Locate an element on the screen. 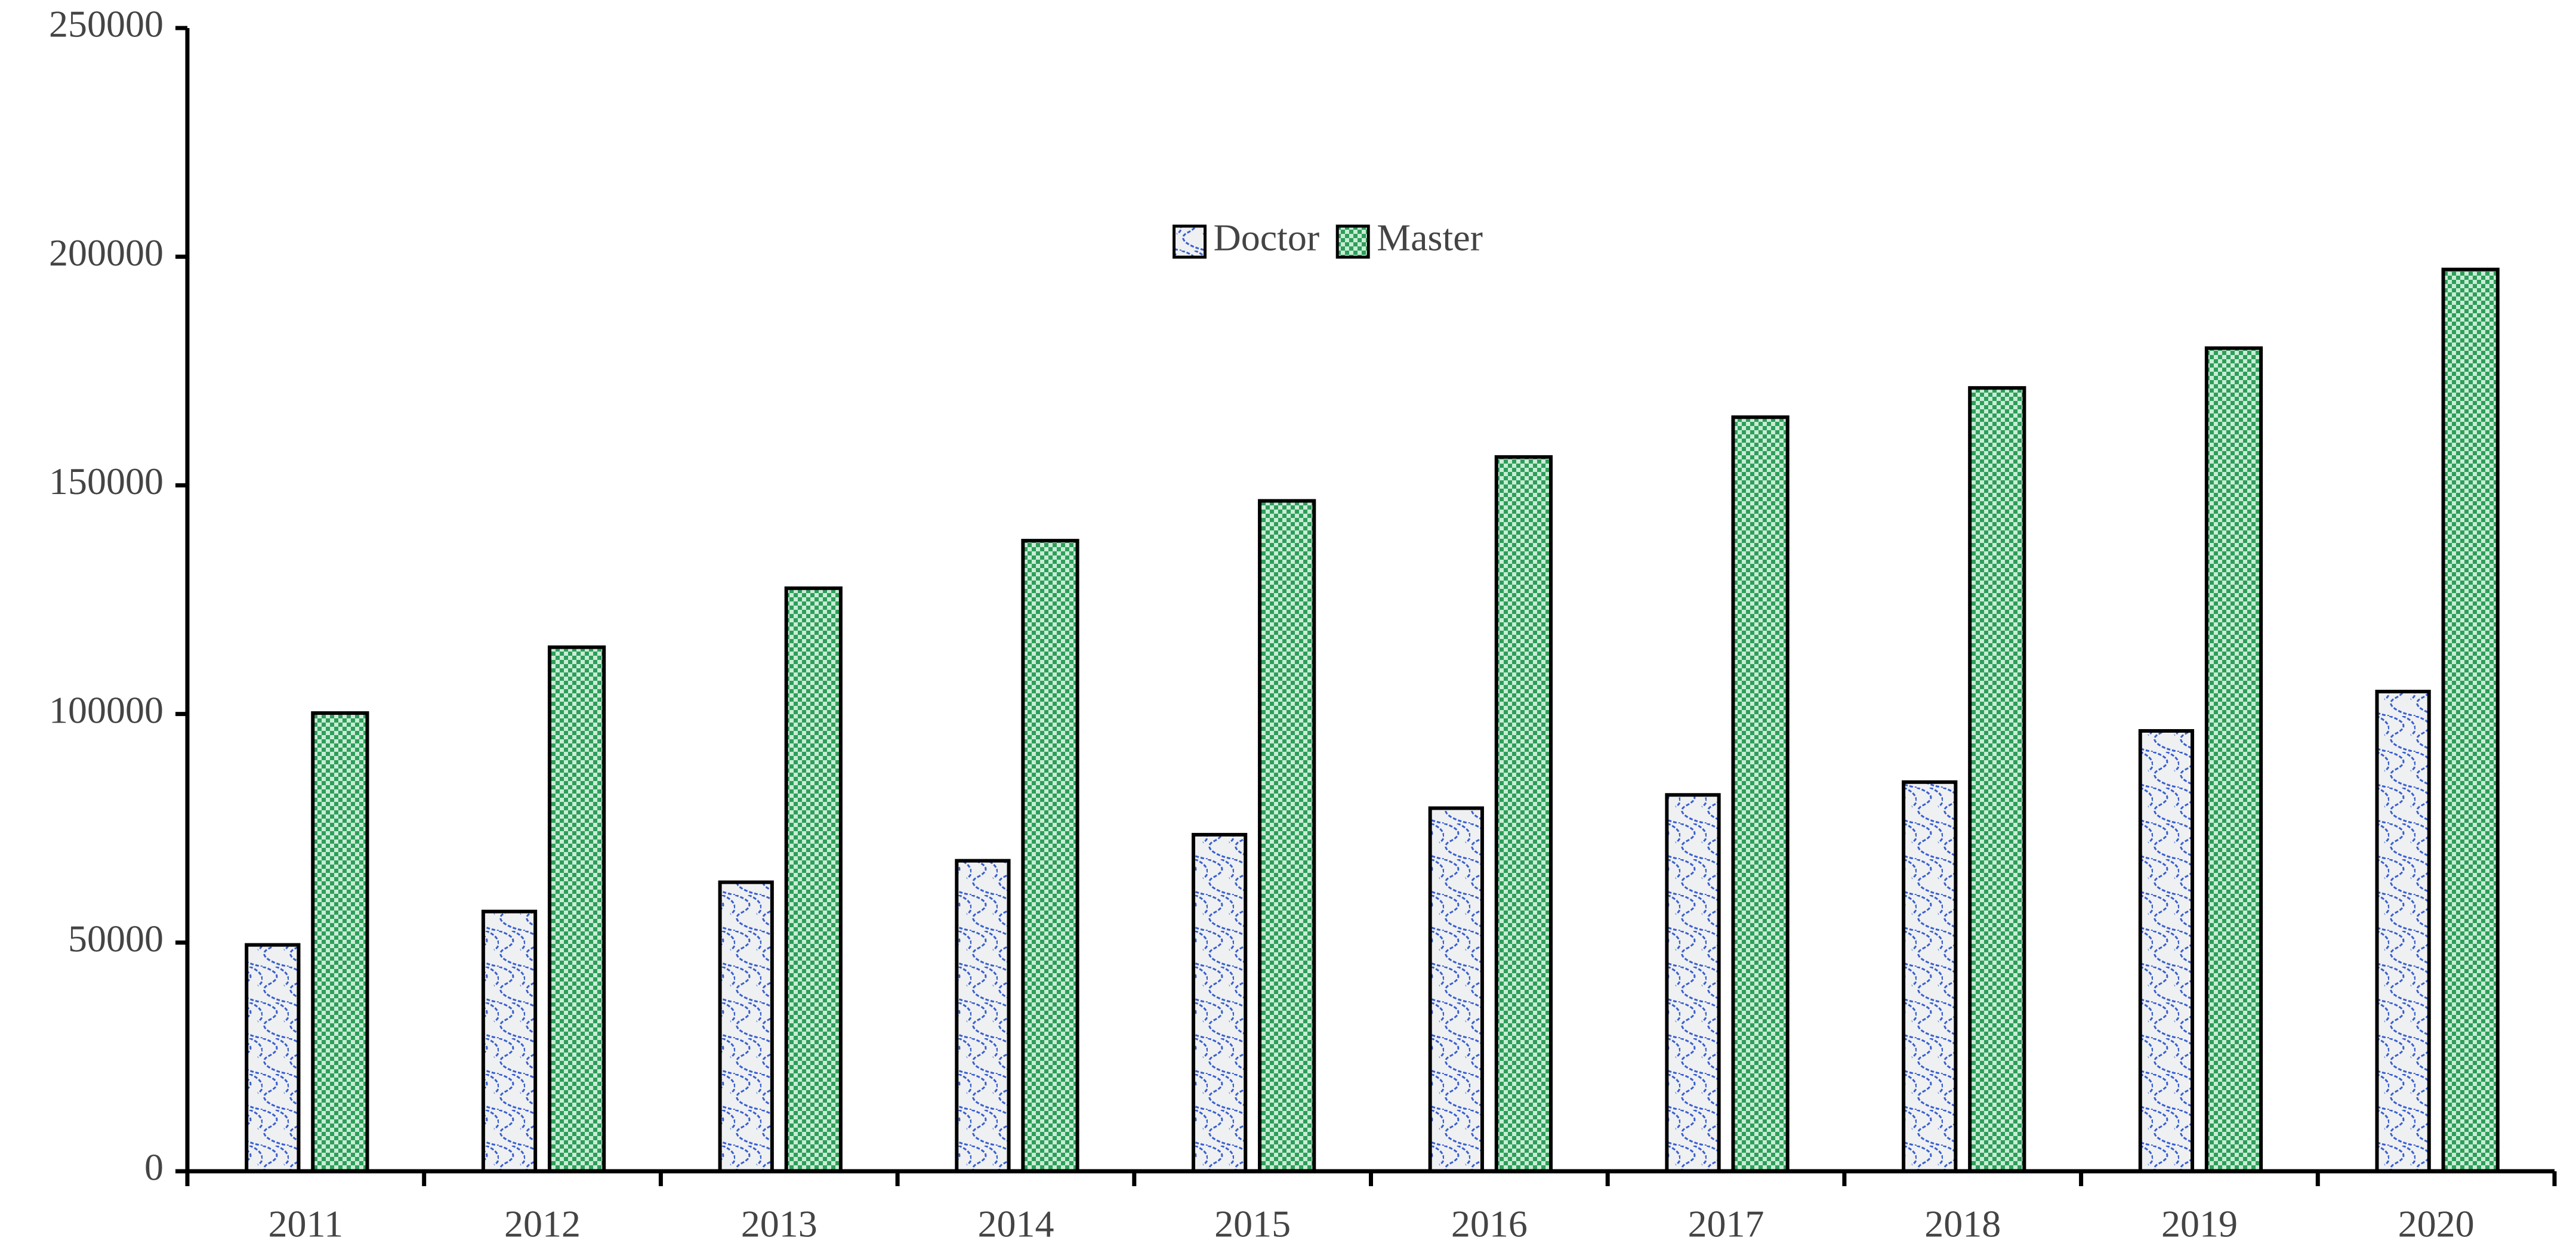  y-tick-label: 0 is located at coordinates (154, 1167).